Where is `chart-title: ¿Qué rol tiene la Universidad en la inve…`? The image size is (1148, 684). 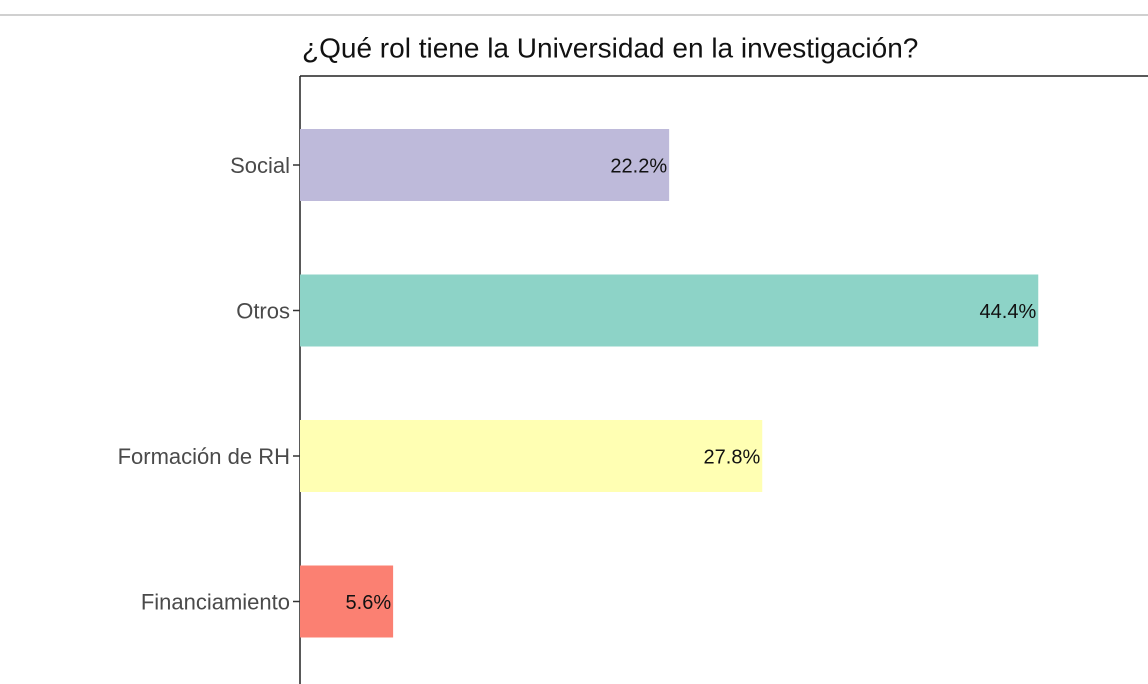 chart-title: ¿Qué rol tiene la Universidad en la inve… is located at coordinates (610, 47).